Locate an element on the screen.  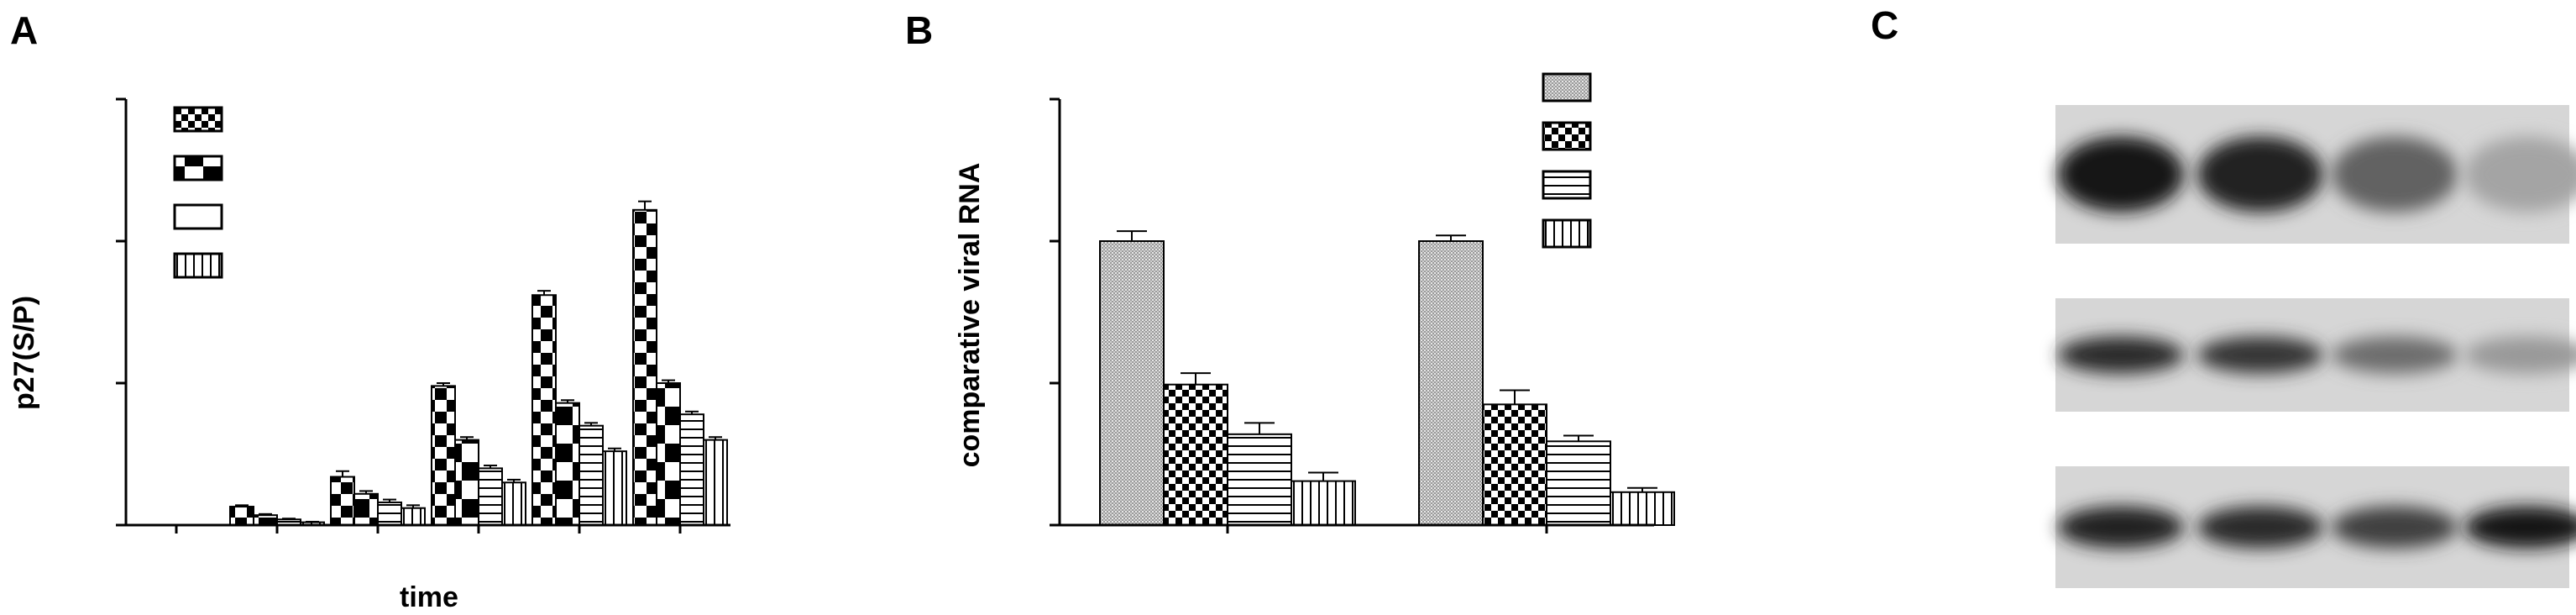
blot-row-alvj is located at coordinates (2315, 174).